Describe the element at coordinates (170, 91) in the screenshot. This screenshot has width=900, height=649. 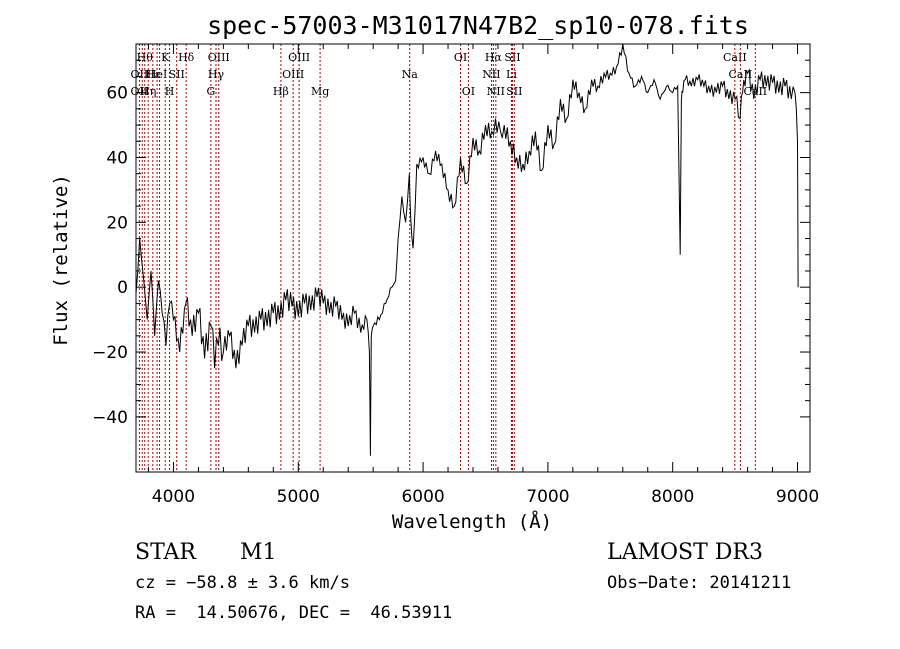
I see `spectral-line-label: H` at that location.